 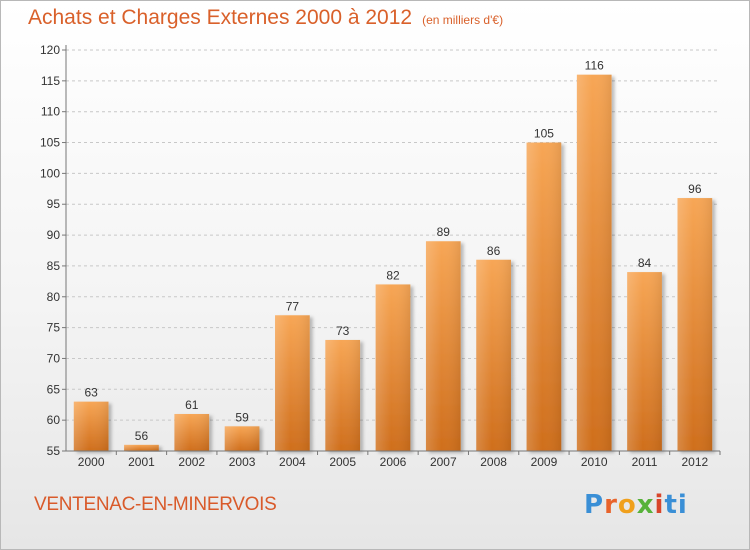 I want to click on x-tick-label: 2008, so click(x=493, y=462).